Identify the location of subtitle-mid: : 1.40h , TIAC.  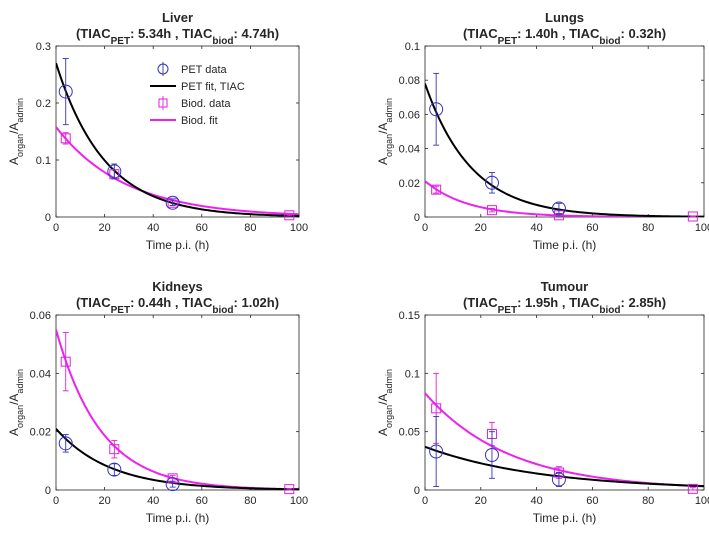
(558, 33).